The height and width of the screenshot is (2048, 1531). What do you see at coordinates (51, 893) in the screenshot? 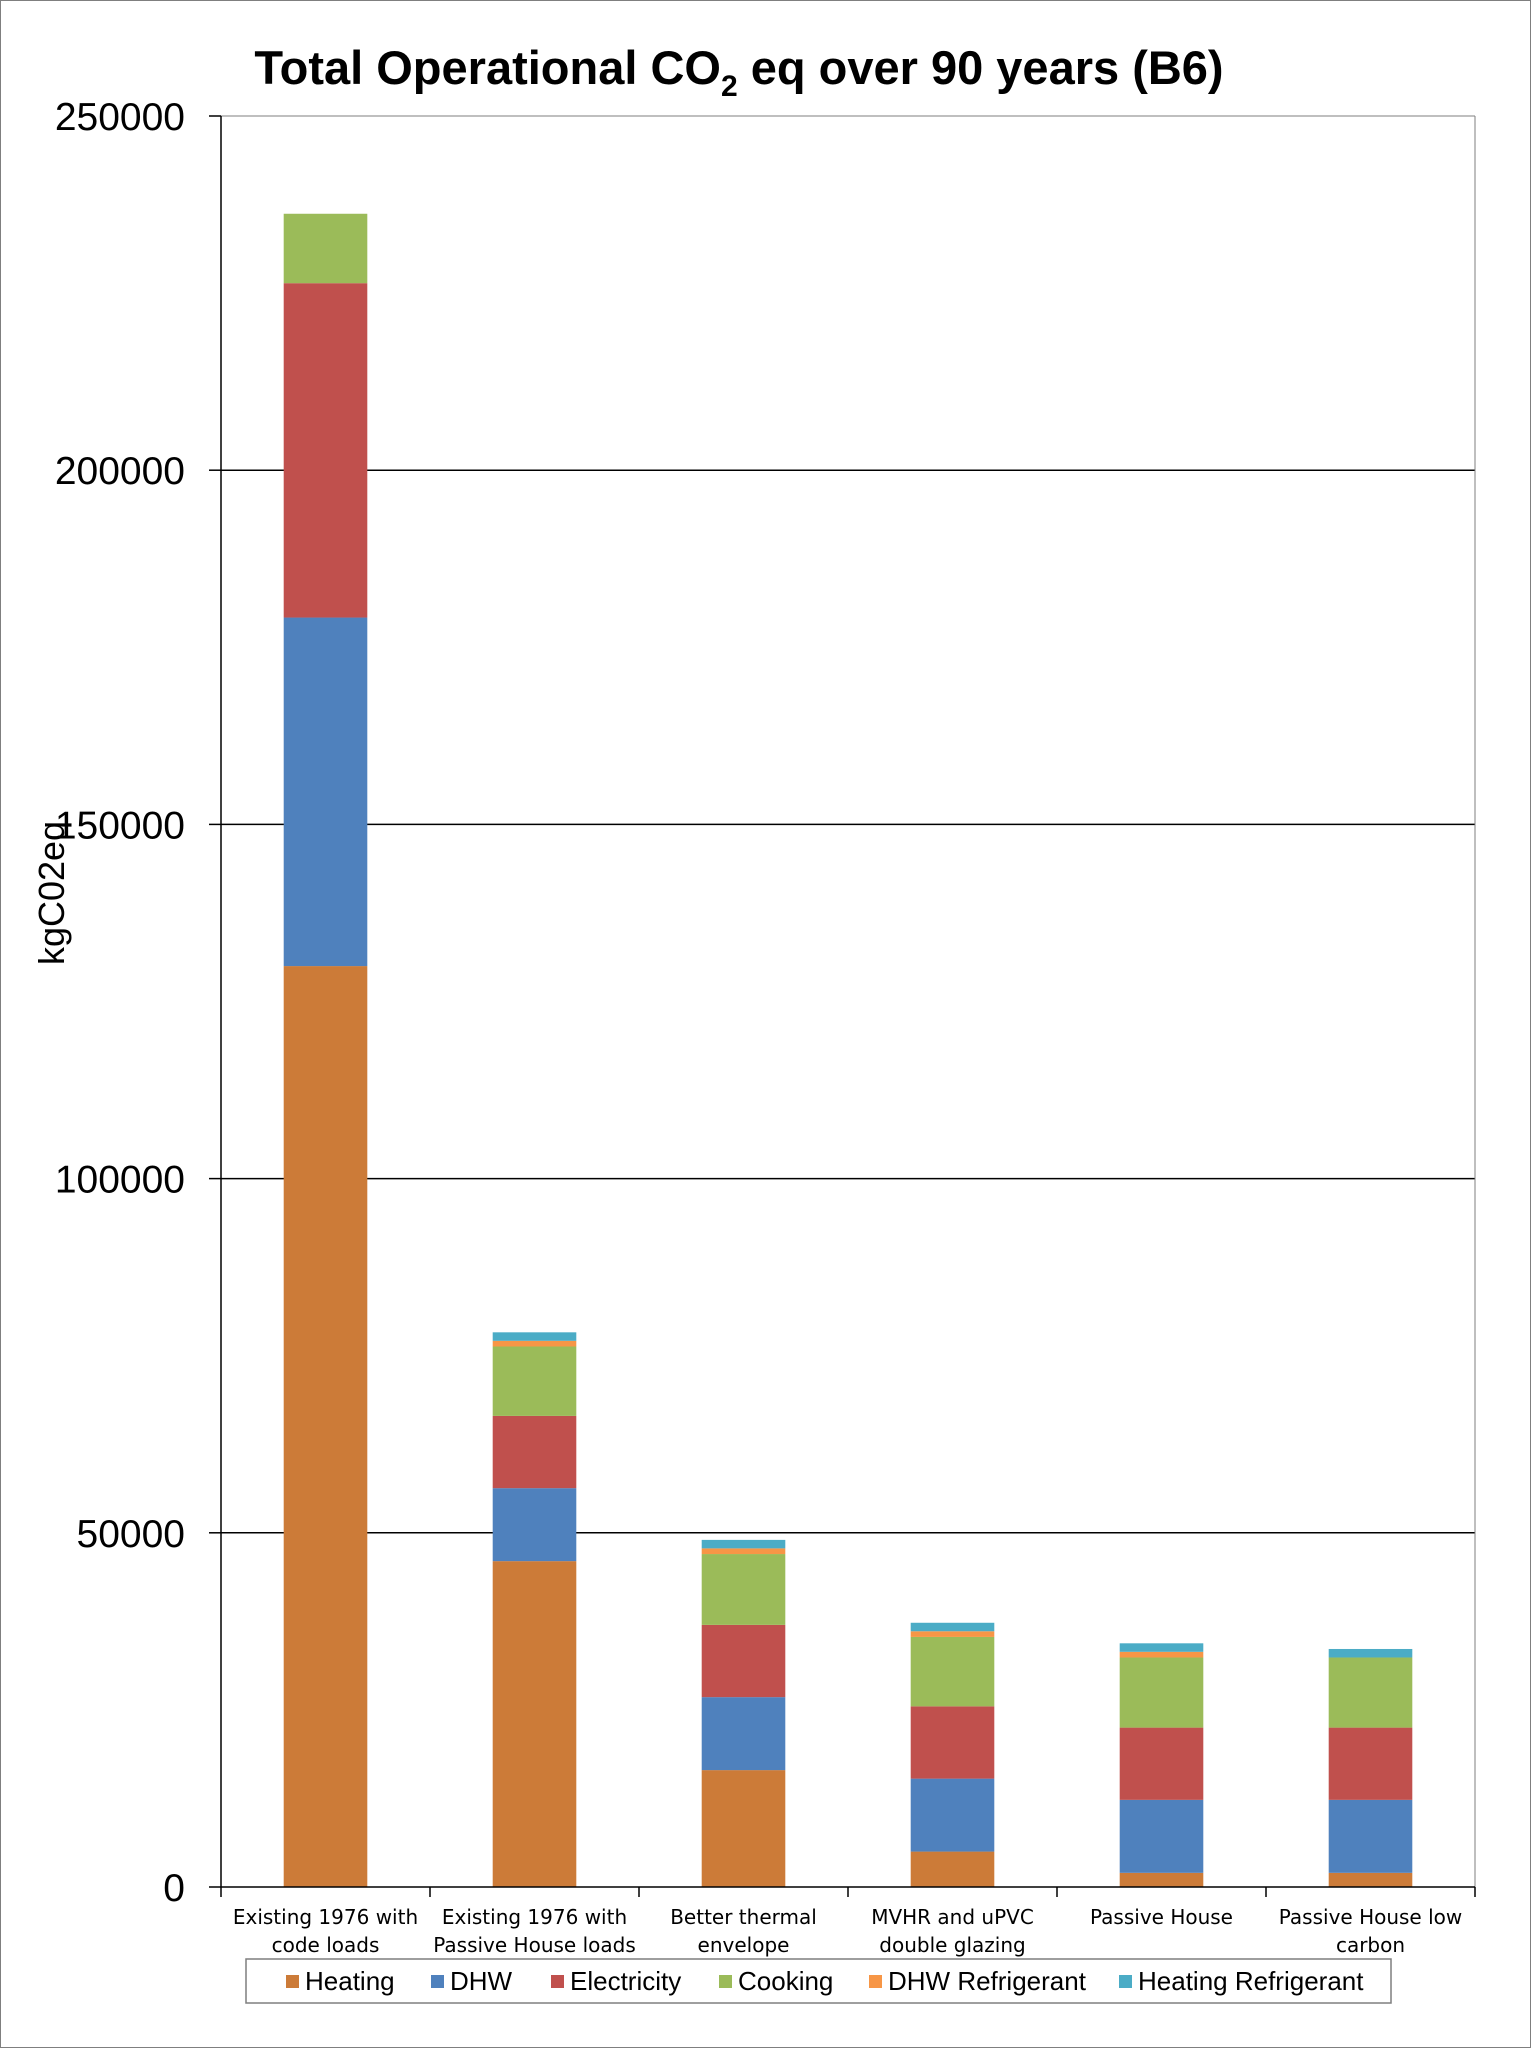
I see `y-axis-label: kgC02eq` at bounding box center [51, 893].